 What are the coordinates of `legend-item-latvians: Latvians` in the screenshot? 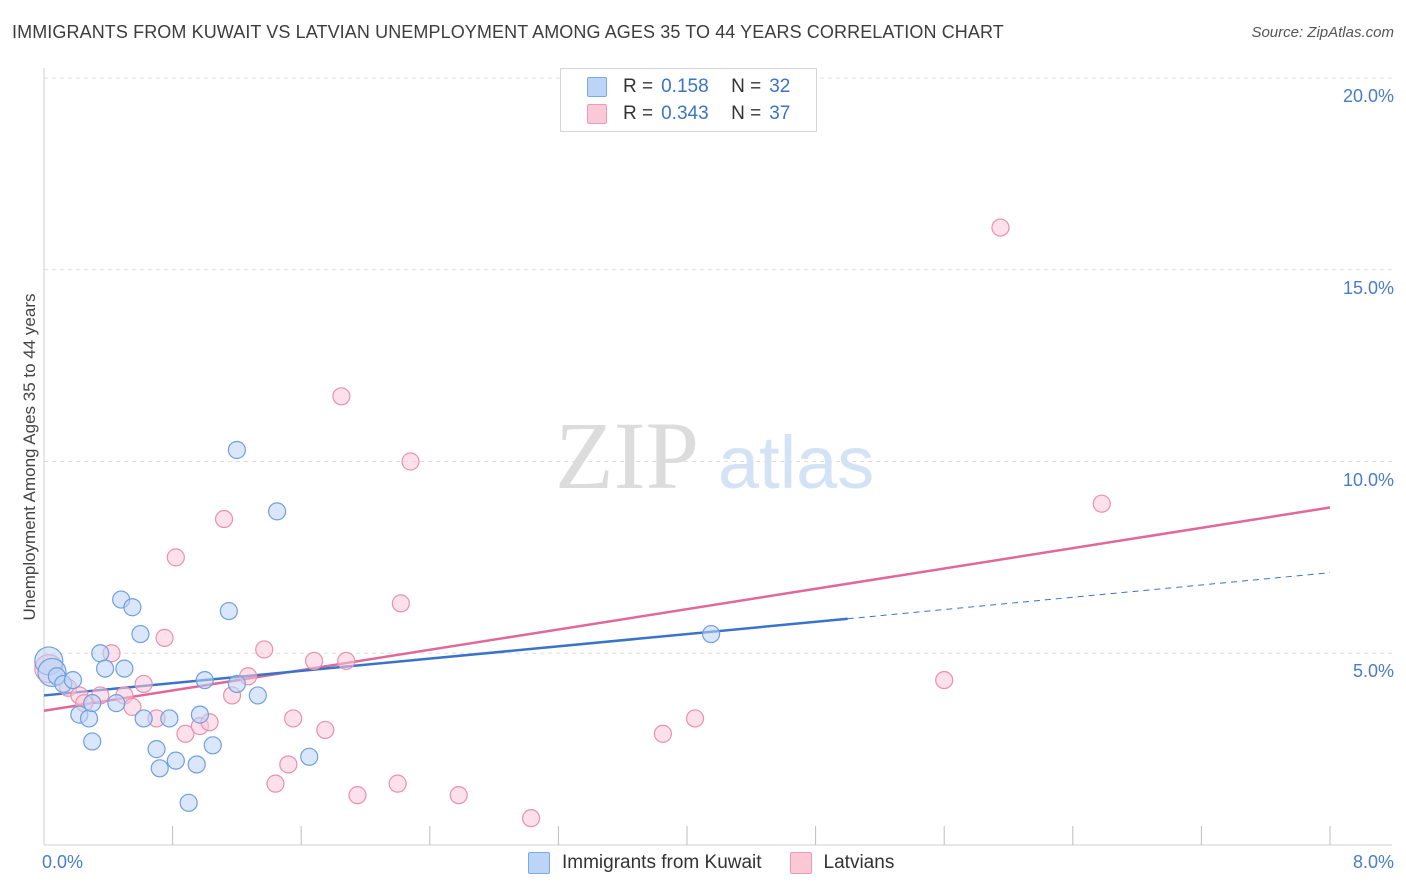 It's located at (842, 863).